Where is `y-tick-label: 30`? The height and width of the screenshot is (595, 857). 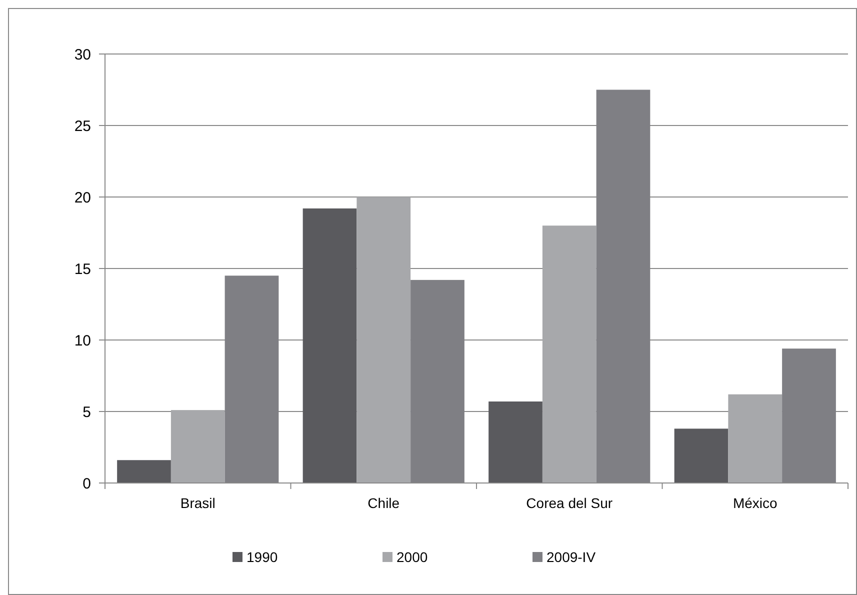
y-tick-label: 30 is located at coordinates (82, 55).